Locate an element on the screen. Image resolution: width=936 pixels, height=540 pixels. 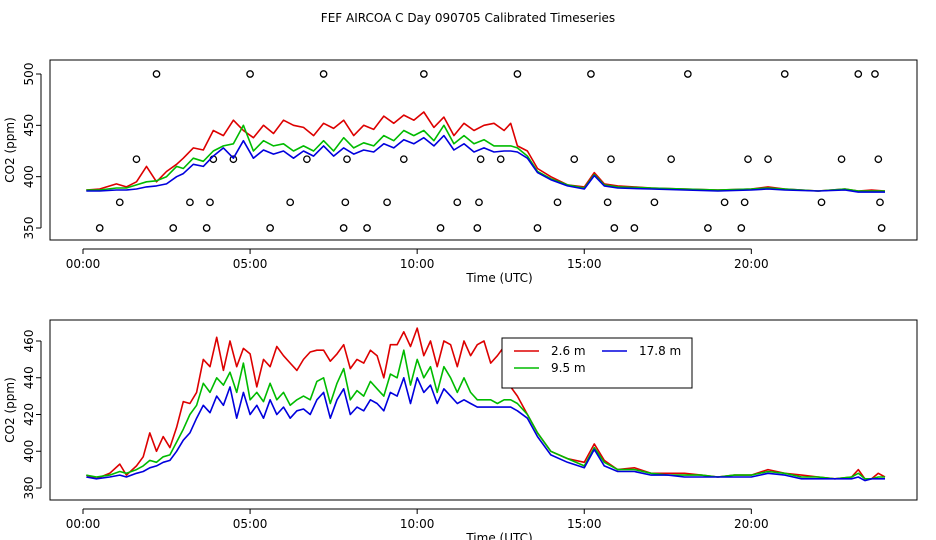
series-line-17-8-m is located at coordinates (485, 163).